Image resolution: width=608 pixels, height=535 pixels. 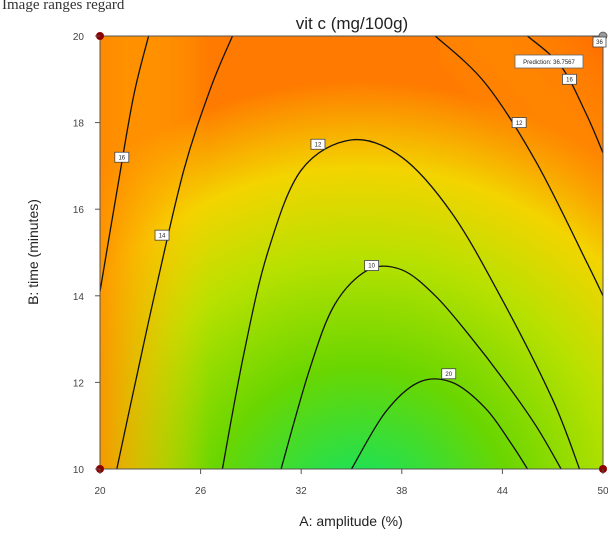 I want to click on x-tick-label: 44, so click(x=503, y=491).